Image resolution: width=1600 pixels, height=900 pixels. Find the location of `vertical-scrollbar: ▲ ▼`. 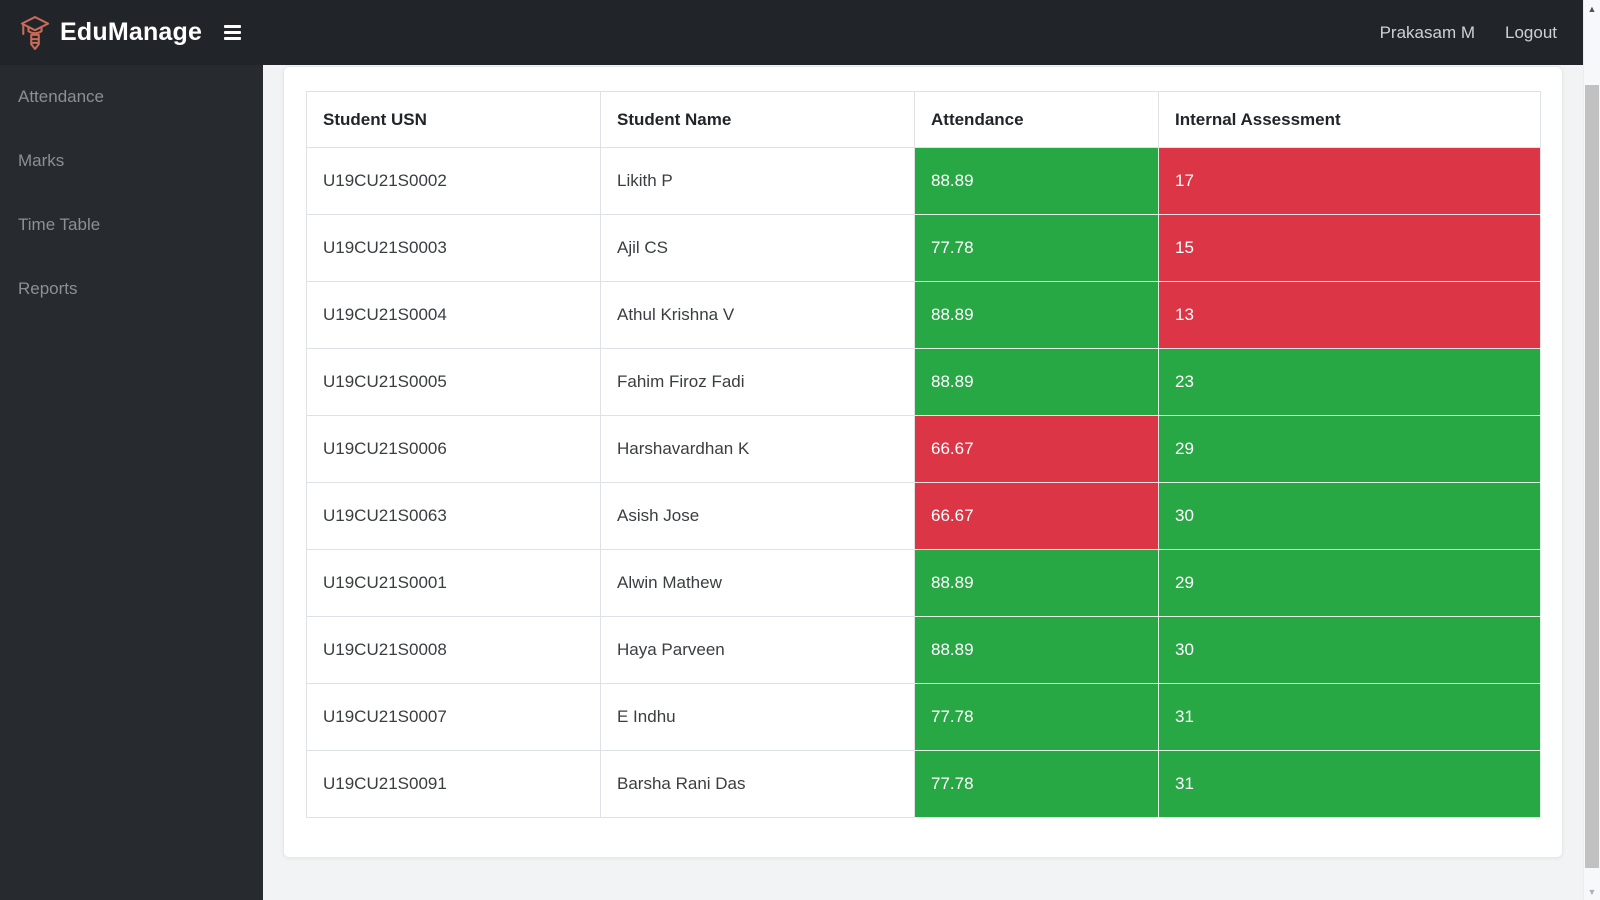

vertical-scrollbar: ▲ ▼ is located at coordinates (1591, 450).